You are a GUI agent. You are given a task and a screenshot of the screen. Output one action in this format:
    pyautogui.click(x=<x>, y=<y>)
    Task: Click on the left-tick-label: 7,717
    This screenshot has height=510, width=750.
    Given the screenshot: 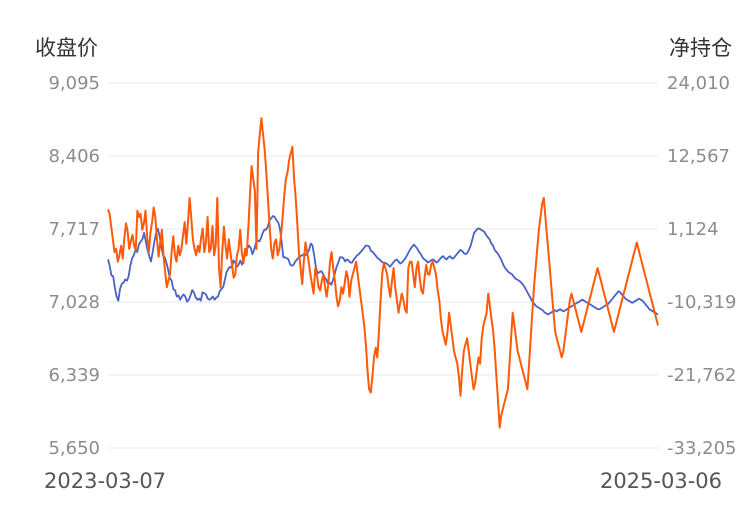 What is the action you would take?
    pyautogui.click(x=74, y=229)
    